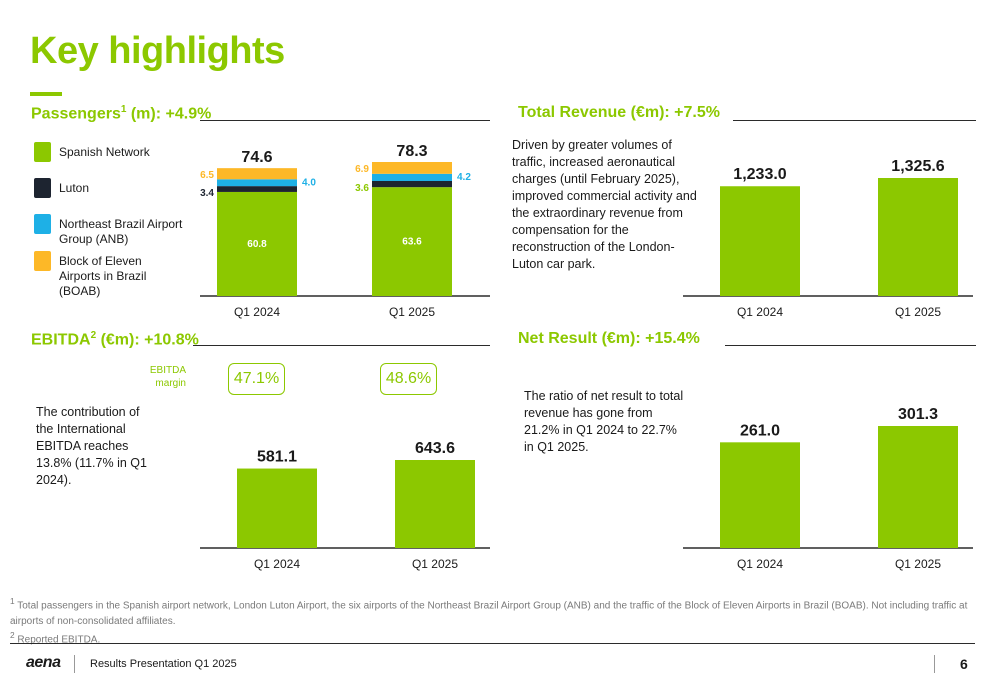 This screenshot has height=685, width=1000. What do you see at coordinates (207, 193) in the screenshot?
I see `data-label: 3.4` at bounding box center [207, 193].